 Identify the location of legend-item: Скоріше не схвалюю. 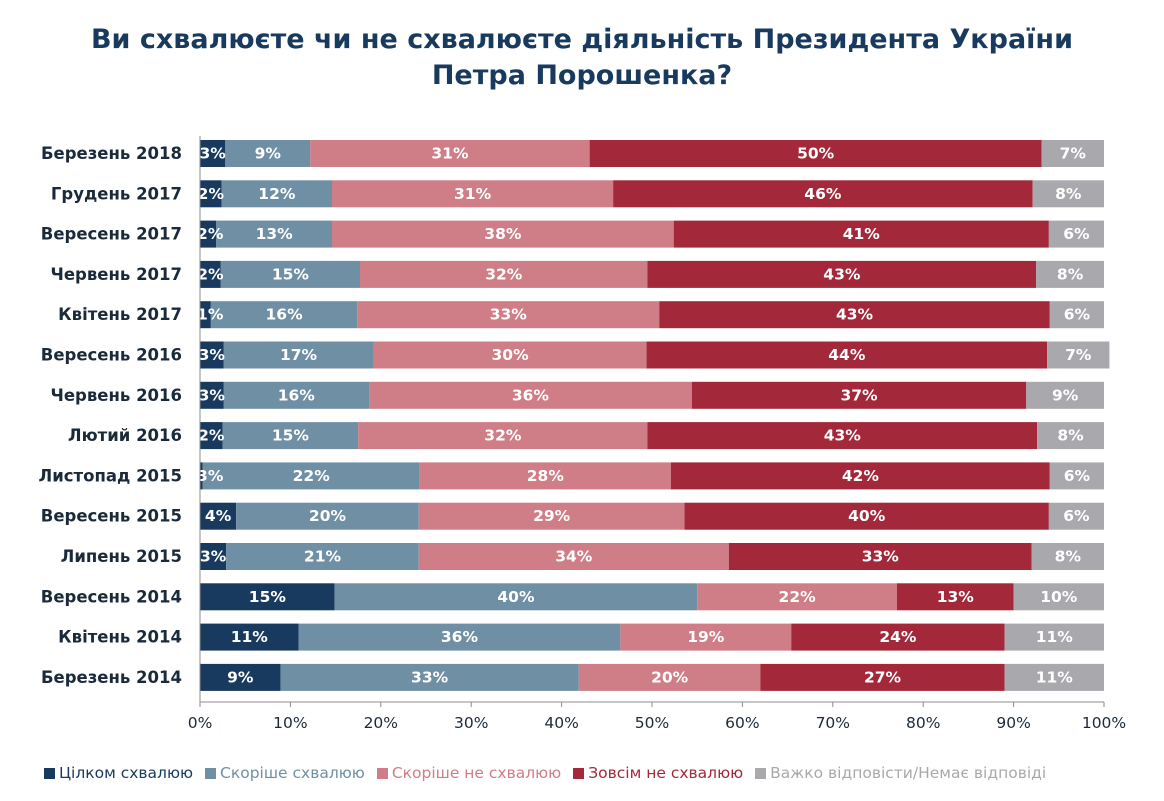
(468, 773).